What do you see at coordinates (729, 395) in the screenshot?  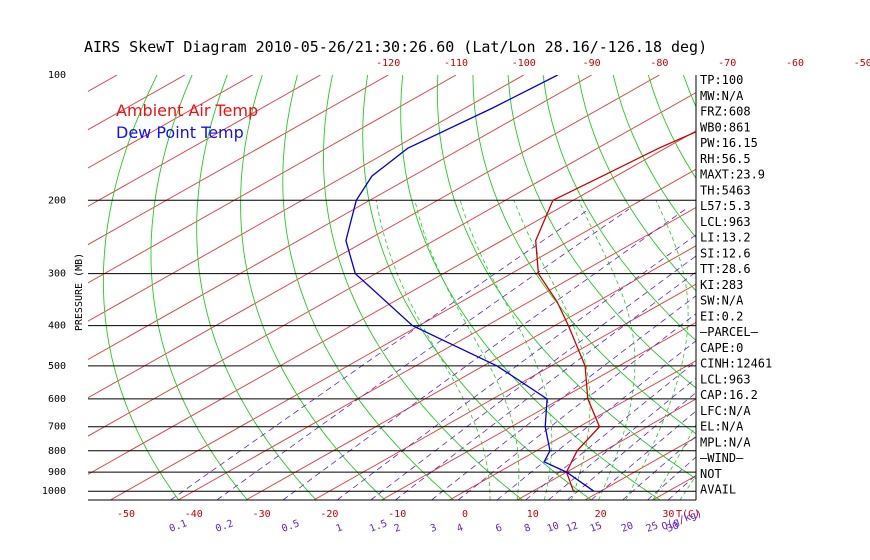 I see `index-label: CAP:16.2` at bounding box center [729, 395].